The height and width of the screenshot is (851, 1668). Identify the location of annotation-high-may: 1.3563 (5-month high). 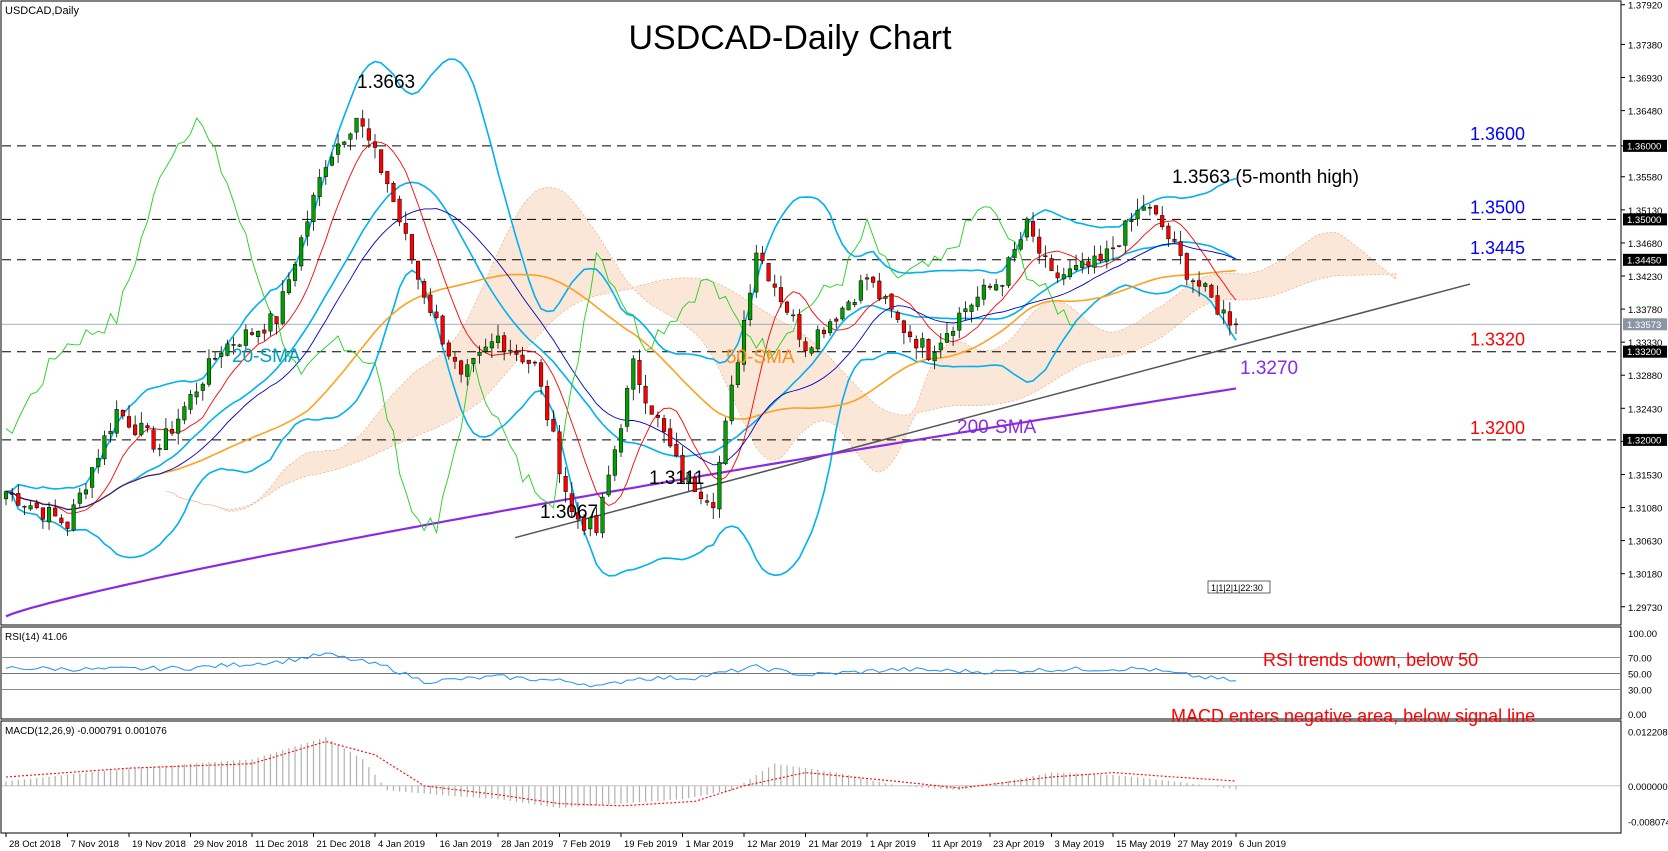
(1265, 177).